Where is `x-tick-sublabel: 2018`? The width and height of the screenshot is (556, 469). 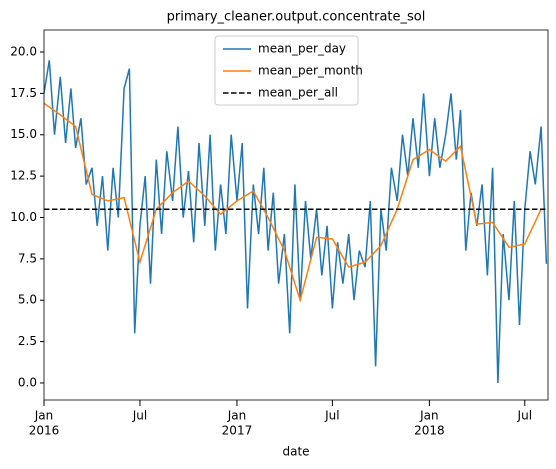 x-tick-sublabel: 2018 is located at coordinates (429, 431).